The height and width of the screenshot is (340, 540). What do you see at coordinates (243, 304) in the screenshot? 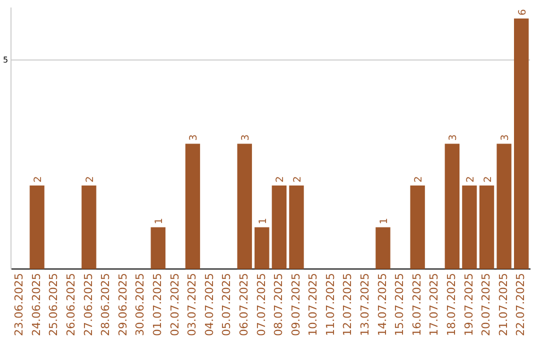
I see `x-tick-label: 06.07.2025` at bounding box center [243, 304].